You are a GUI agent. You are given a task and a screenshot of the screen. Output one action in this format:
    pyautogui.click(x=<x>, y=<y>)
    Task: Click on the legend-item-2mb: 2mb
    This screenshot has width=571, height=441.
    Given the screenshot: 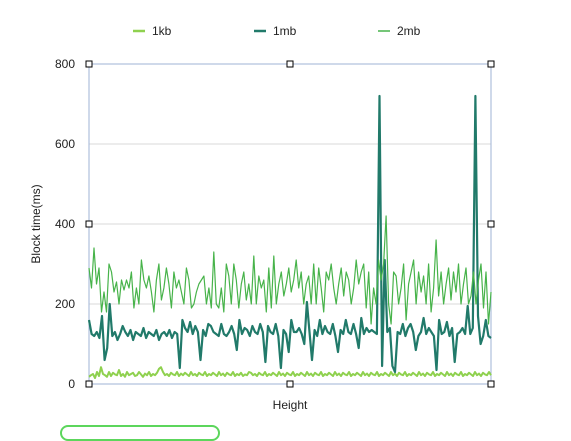 What is the action you would take?
    pyautogui.click(x=399, y=31)
    